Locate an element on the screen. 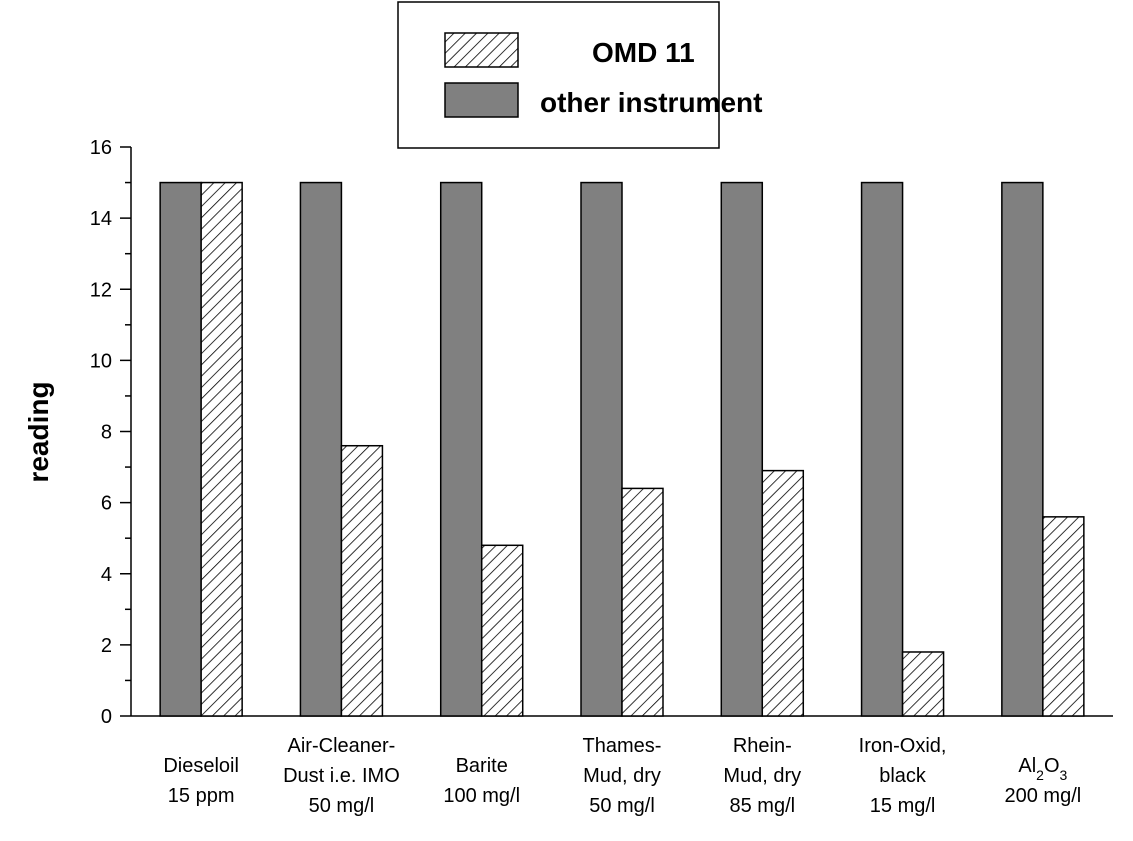 The height and width of the screenshot is (841, 1133). y-tick-label: 4 is located at coordinates (106, 575).